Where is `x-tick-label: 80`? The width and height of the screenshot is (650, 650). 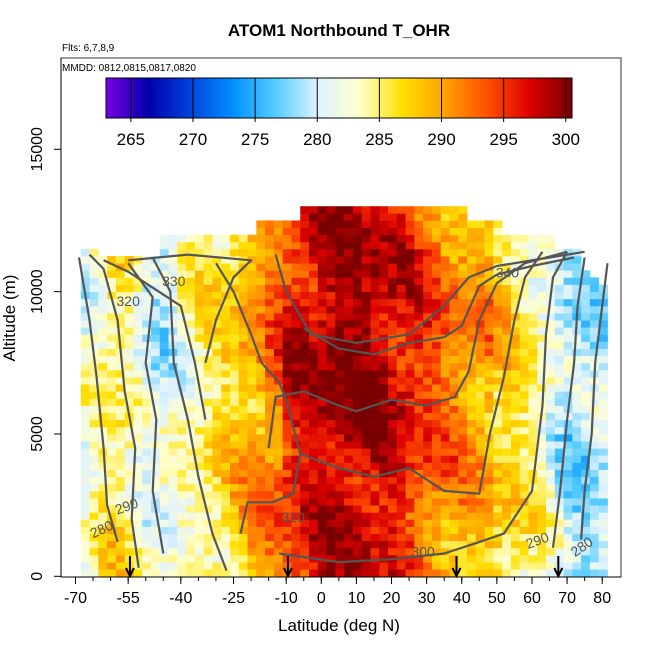
x-tick-label: 80 is located at coordinates (602, 598).